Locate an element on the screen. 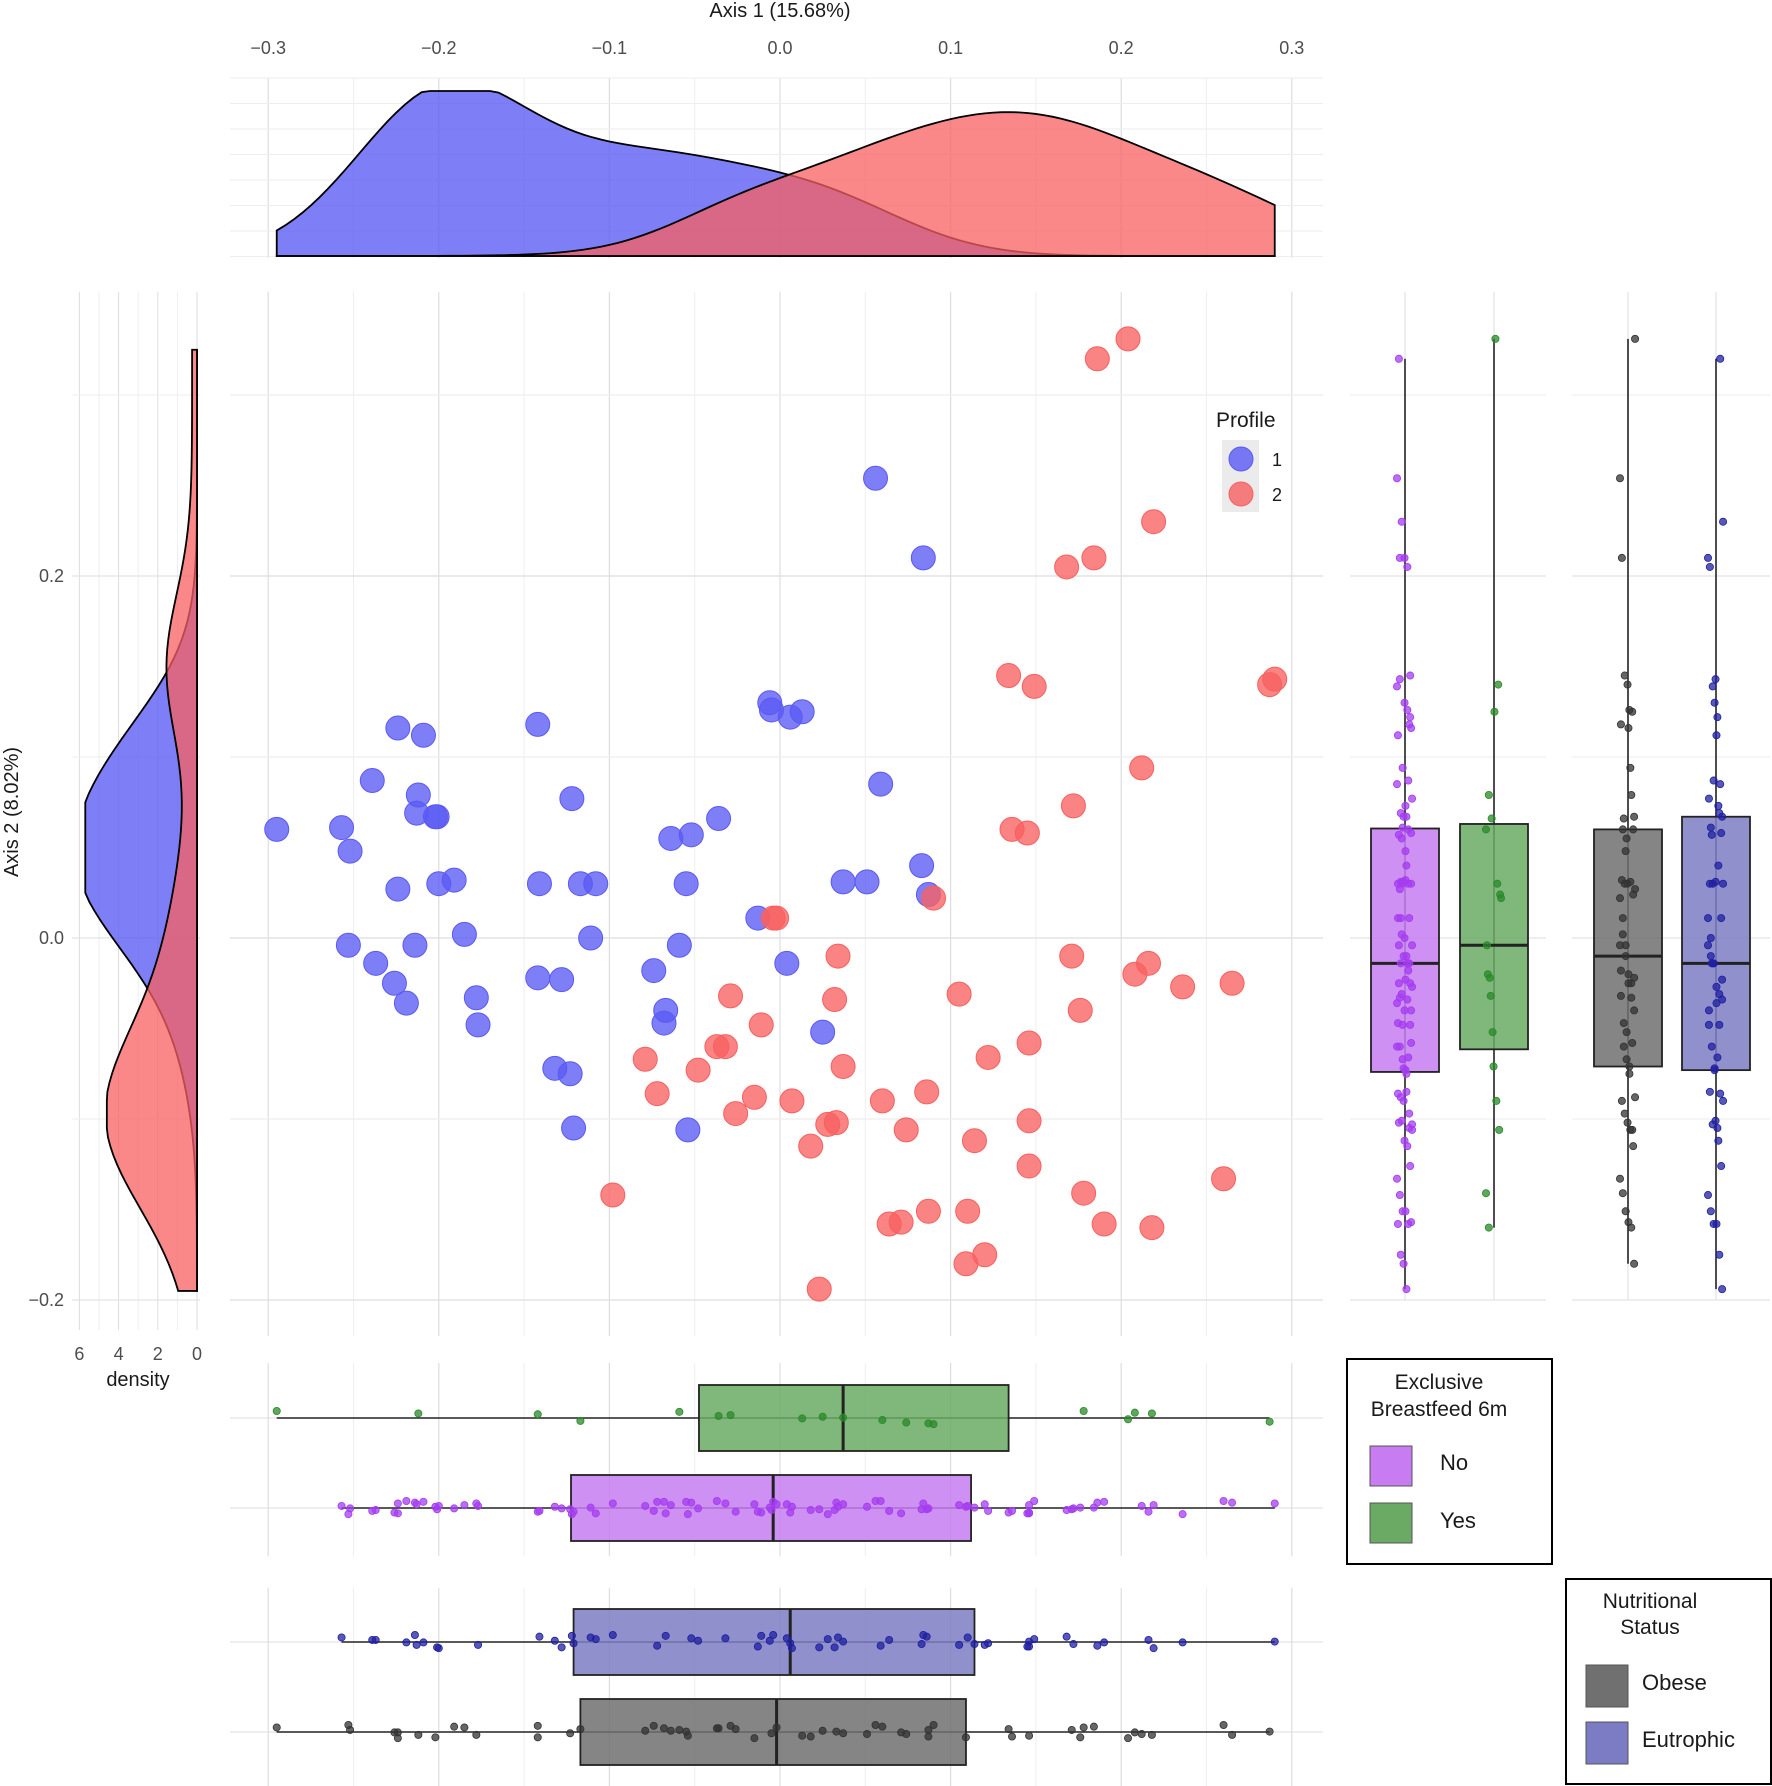  breastfeed-legend-title-1: Exclusive is located at coordinates (1439, 1382).